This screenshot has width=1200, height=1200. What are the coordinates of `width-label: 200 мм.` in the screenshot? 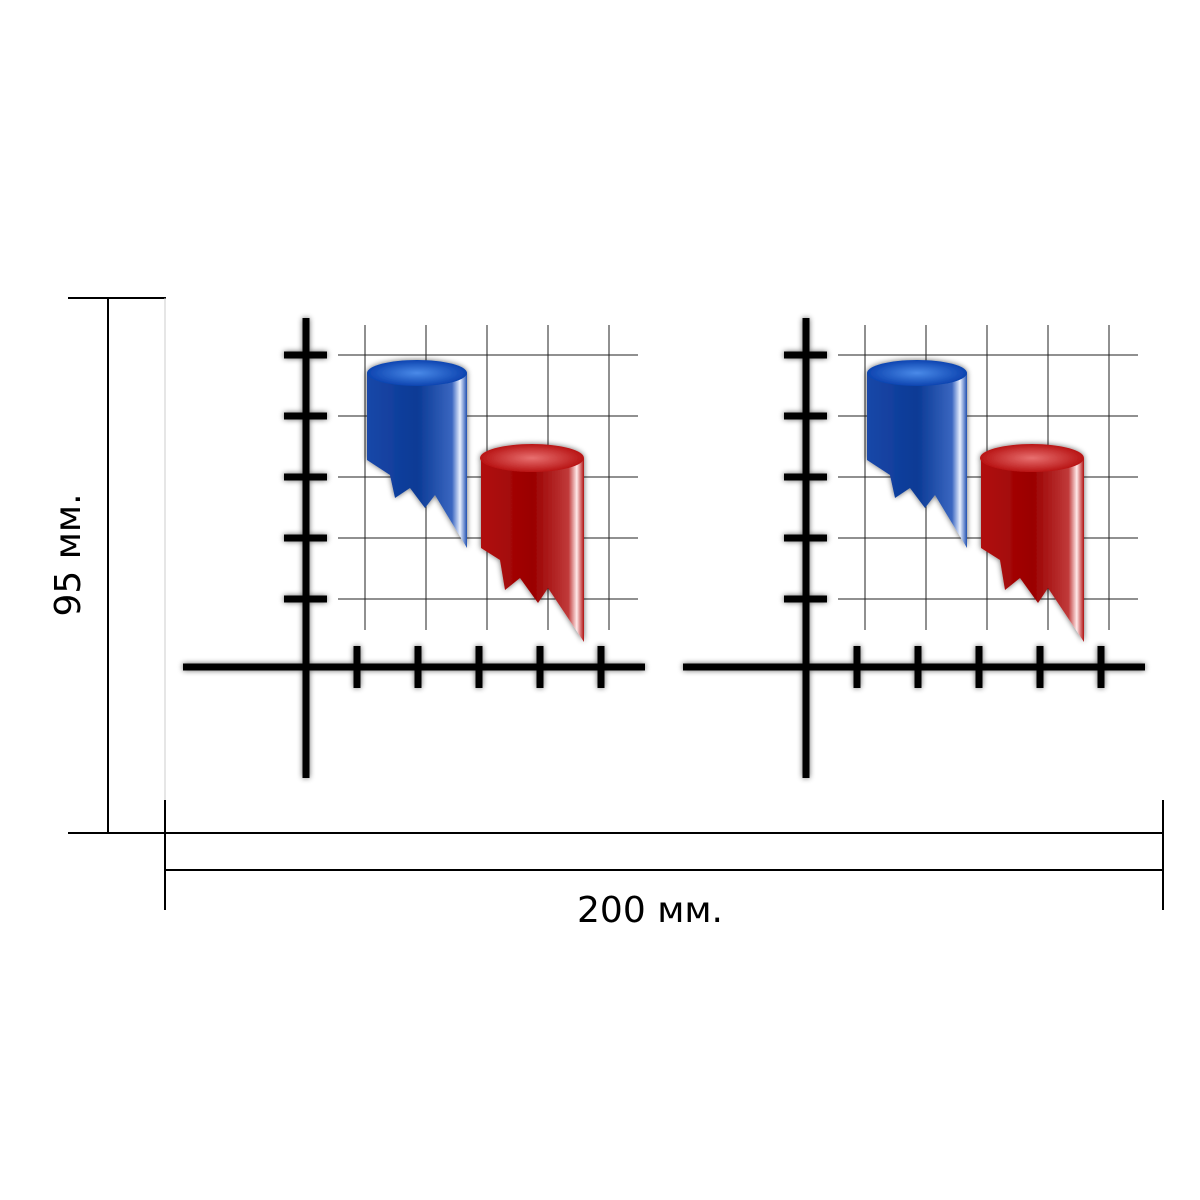 It's located at (650, 910).